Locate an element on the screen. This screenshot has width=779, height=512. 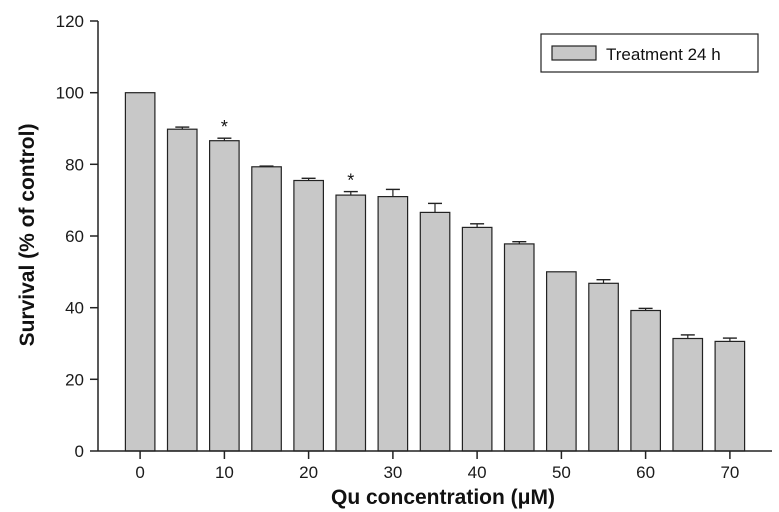
y-axis-ticks: 0 20 40 60 80 100 120 is located at coordinates (77, 236).